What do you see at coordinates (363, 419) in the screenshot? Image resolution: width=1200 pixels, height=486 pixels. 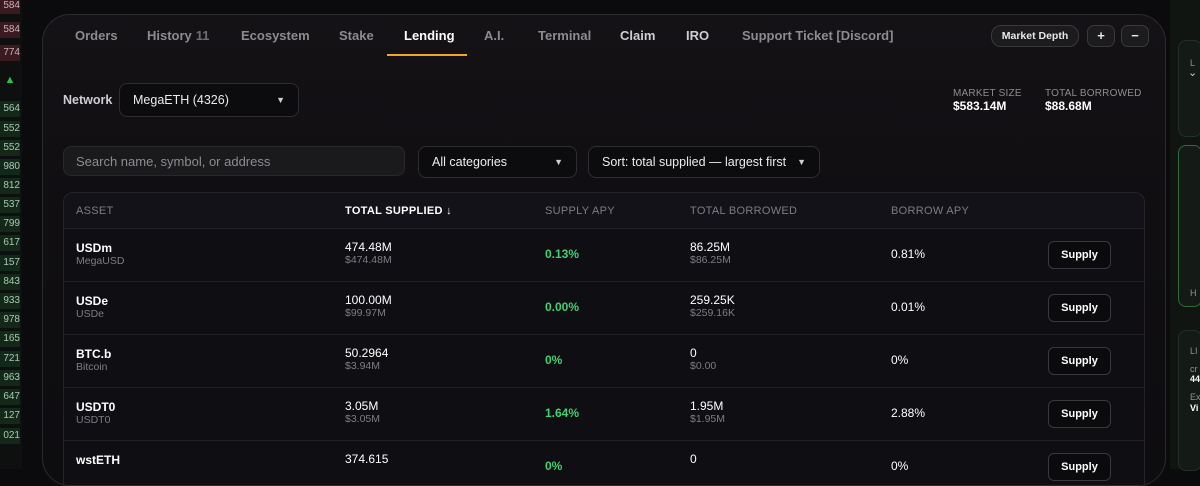 I see `total-supplied-usd: $3.05M` at bounding box center [363, 419].